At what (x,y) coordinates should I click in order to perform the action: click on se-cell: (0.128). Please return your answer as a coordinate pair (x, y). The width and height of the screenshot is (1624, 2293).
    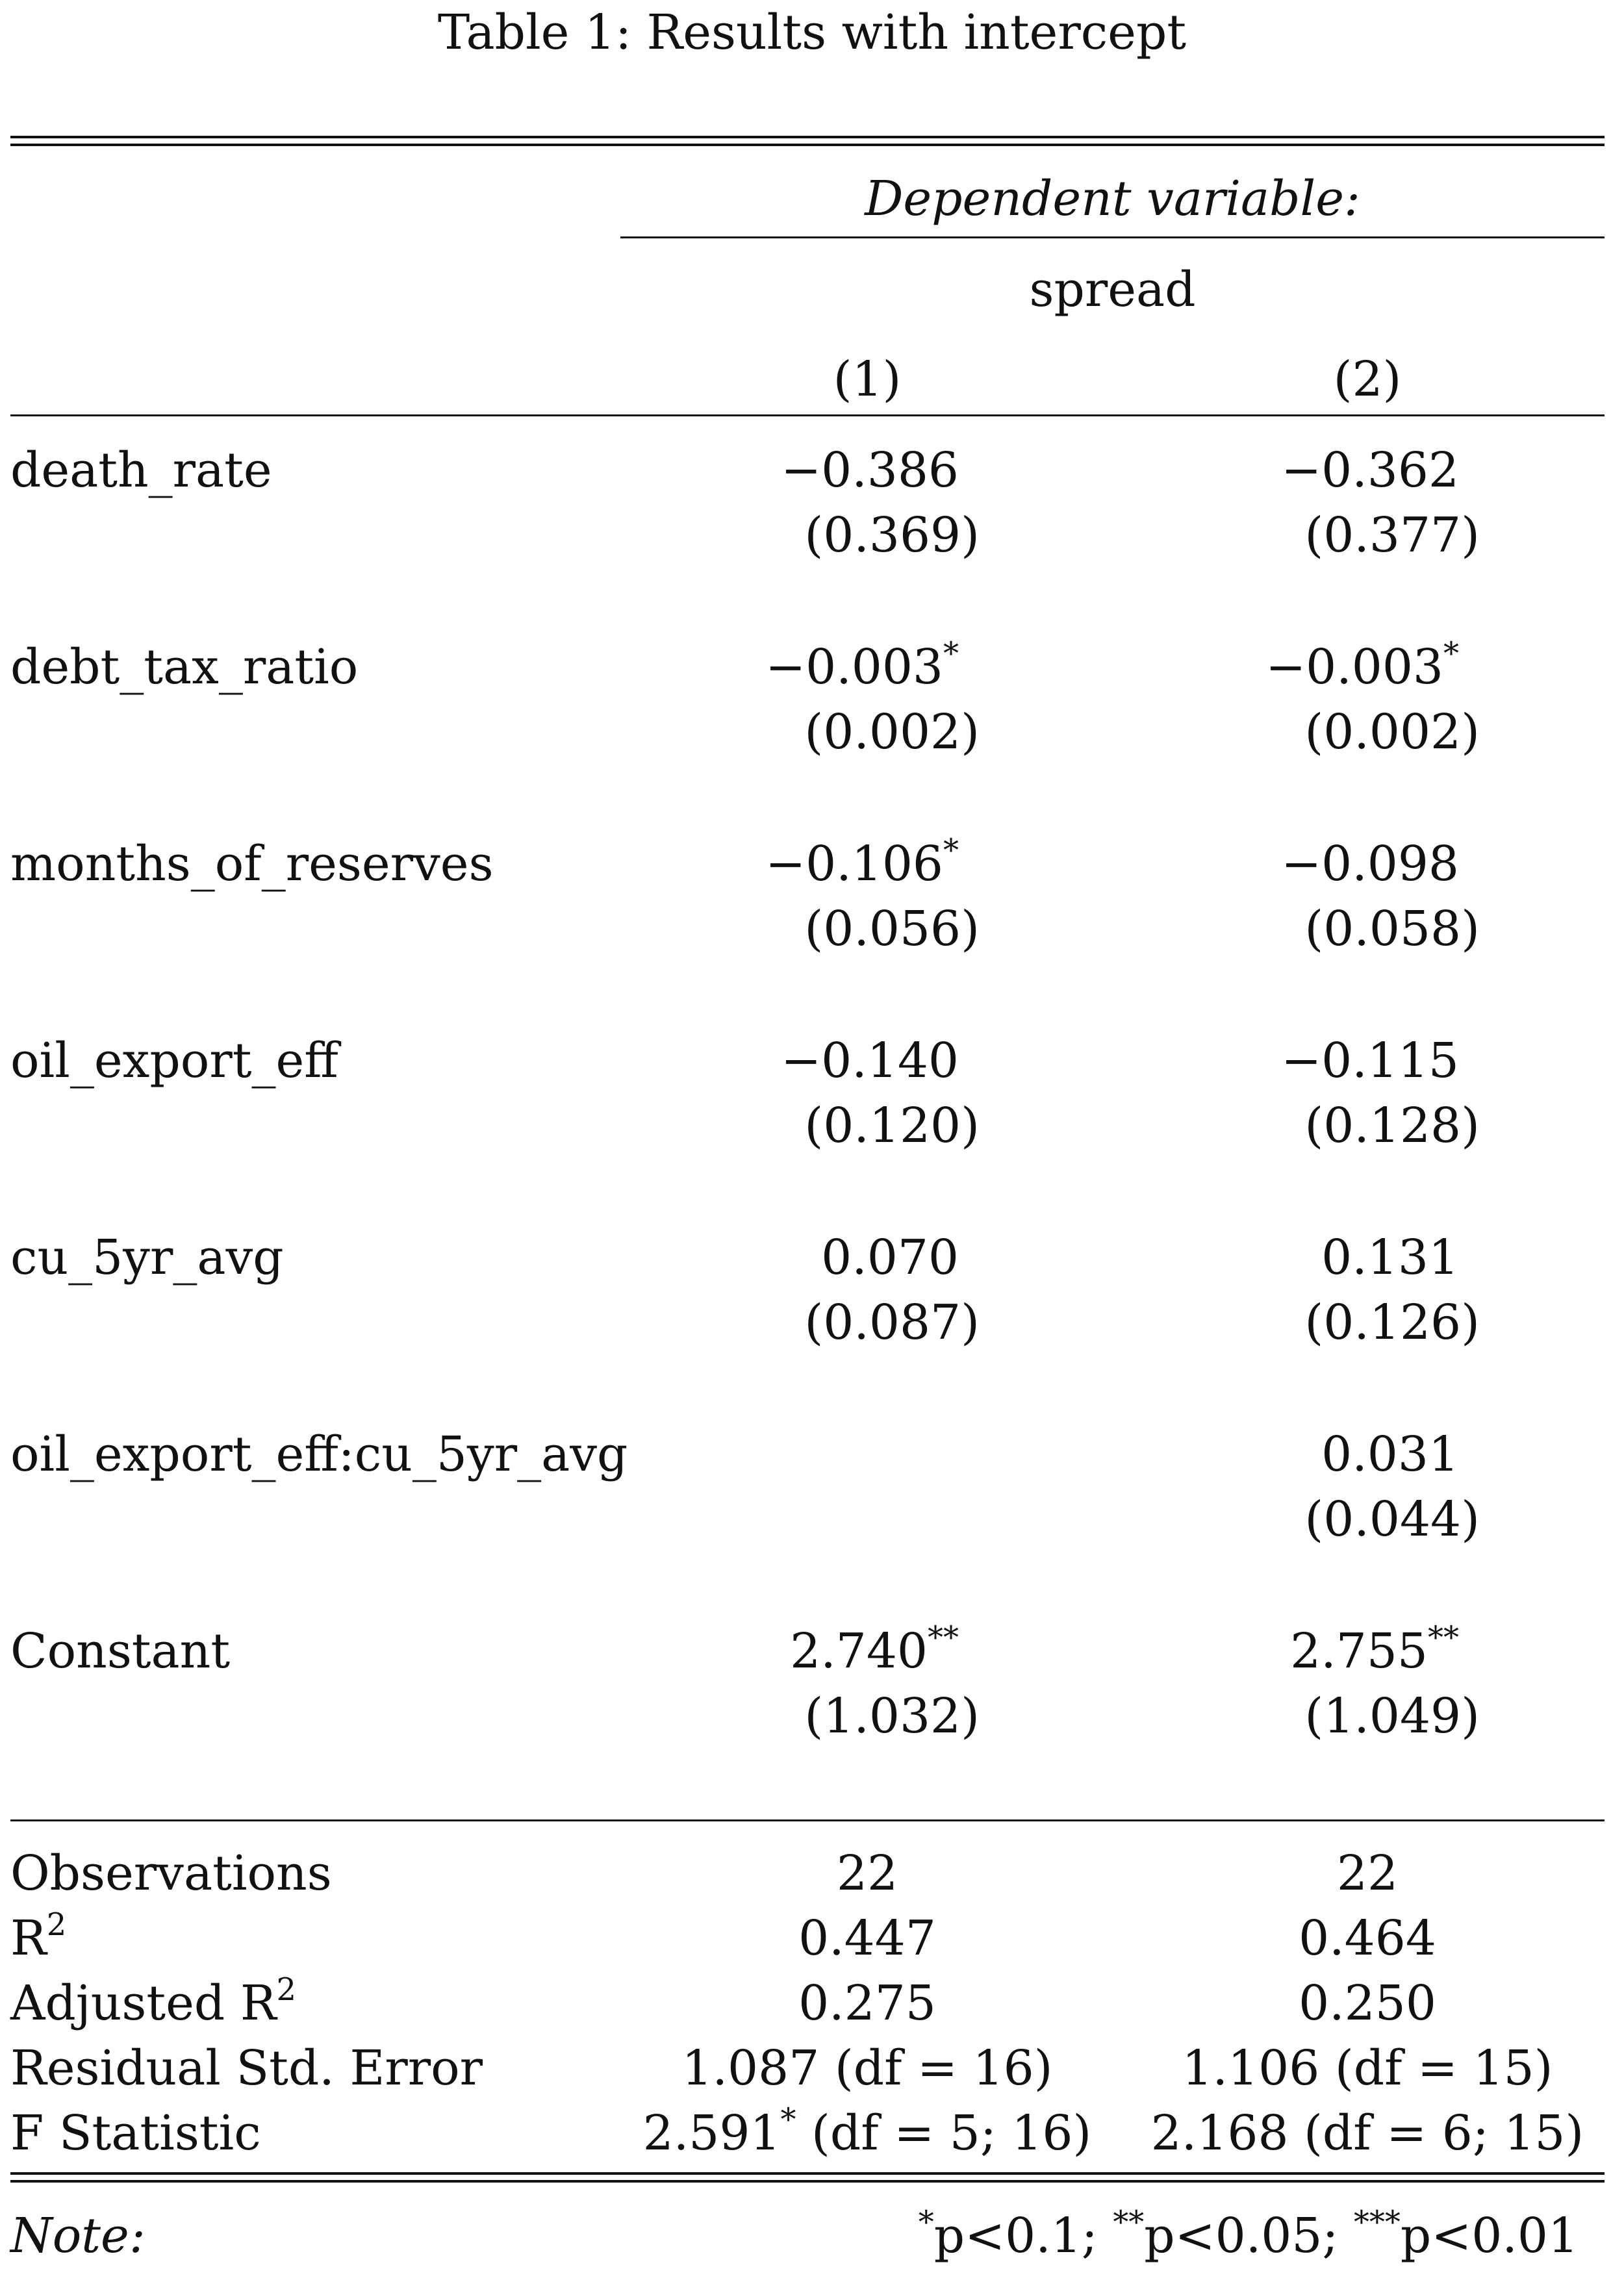
    Looking at the image, I should click on (1392, 1126).